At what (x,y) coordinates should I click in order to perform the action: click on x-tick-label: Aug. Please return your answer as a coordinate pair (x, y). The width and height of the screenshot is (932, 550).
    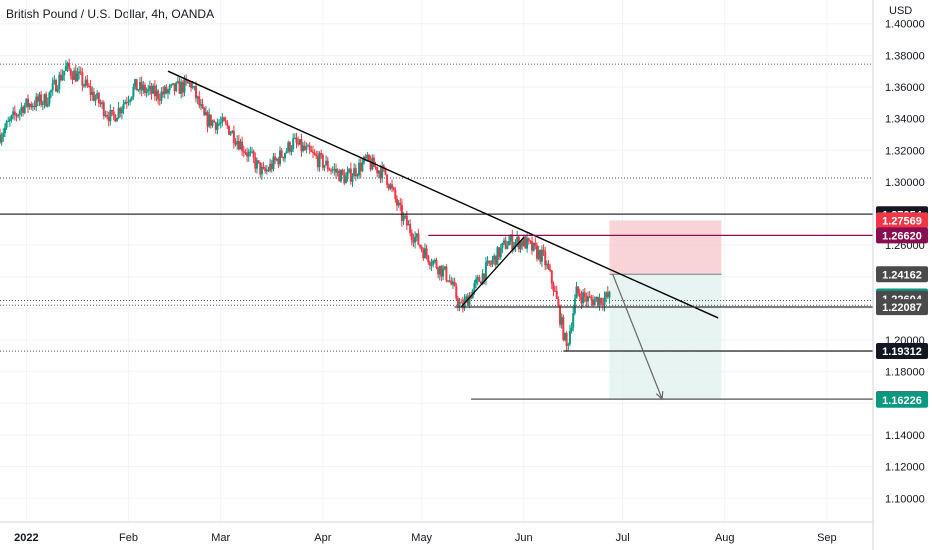
    Looking at the image, I should click on (725, 538).